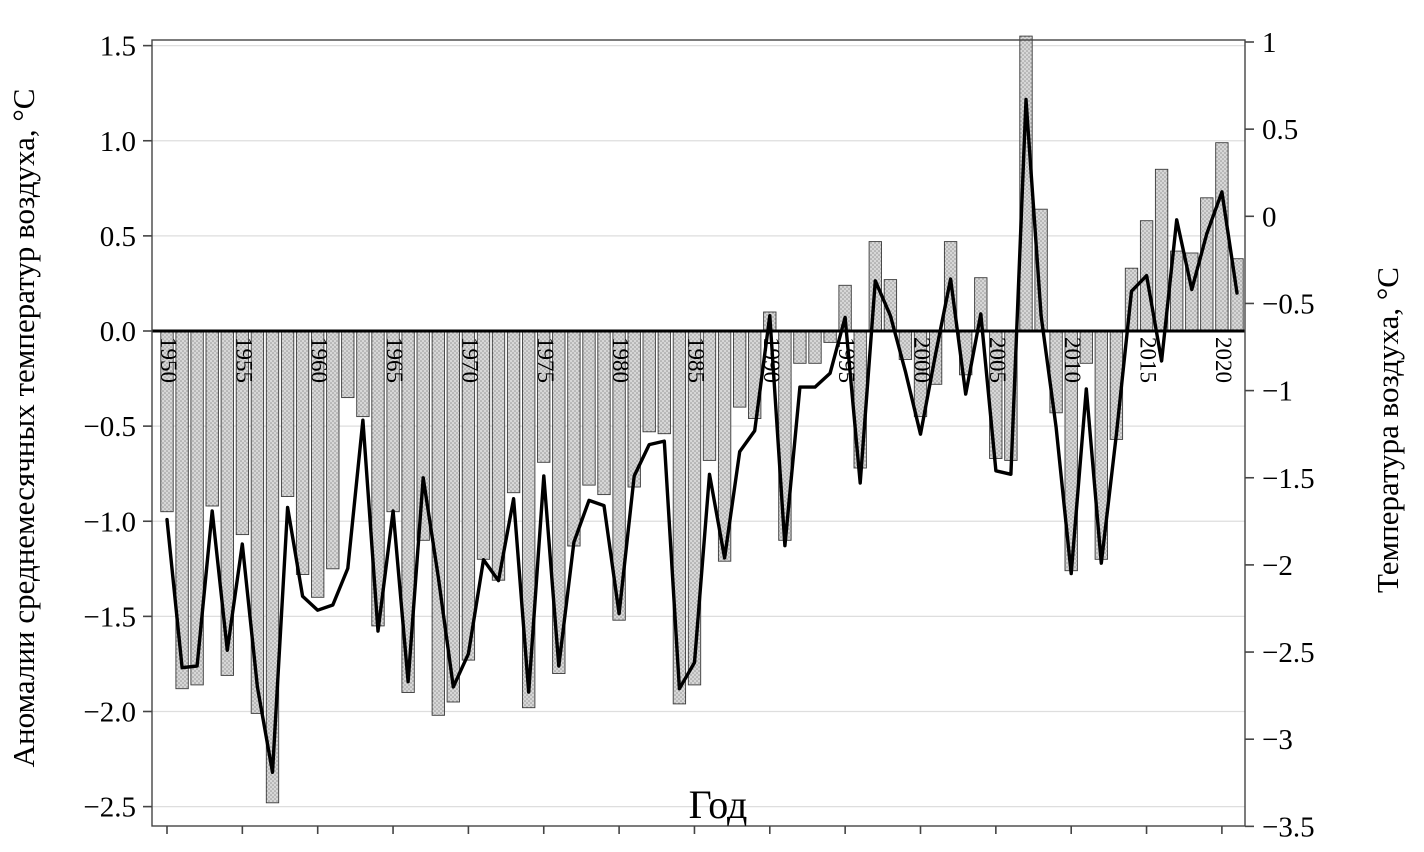 The image size is (1424, 852). Describe the element at coordinates (1222, 237) in the screenshot. I see `bar-2020` at that location.